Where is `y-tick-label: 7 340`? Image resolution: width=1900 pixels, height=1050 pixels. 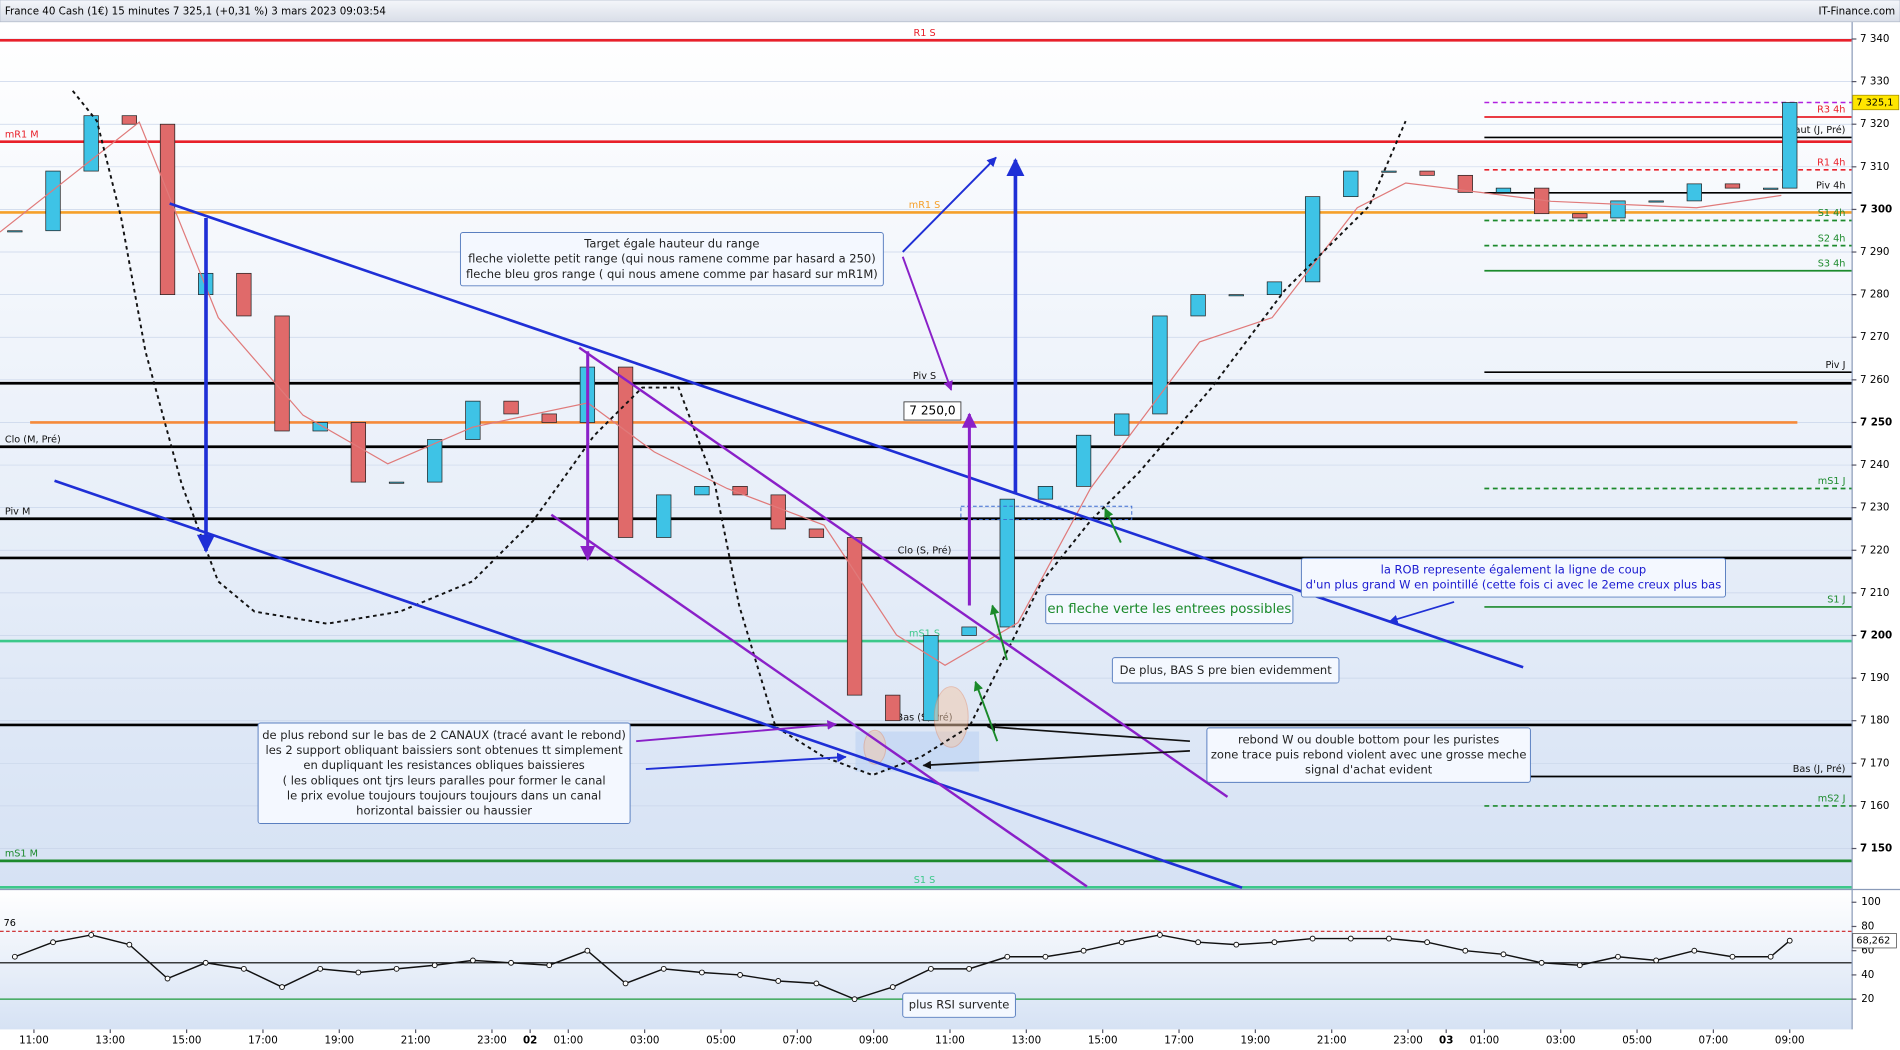
y-tick-label: 7 340 is located at coordinates (1874, 39).